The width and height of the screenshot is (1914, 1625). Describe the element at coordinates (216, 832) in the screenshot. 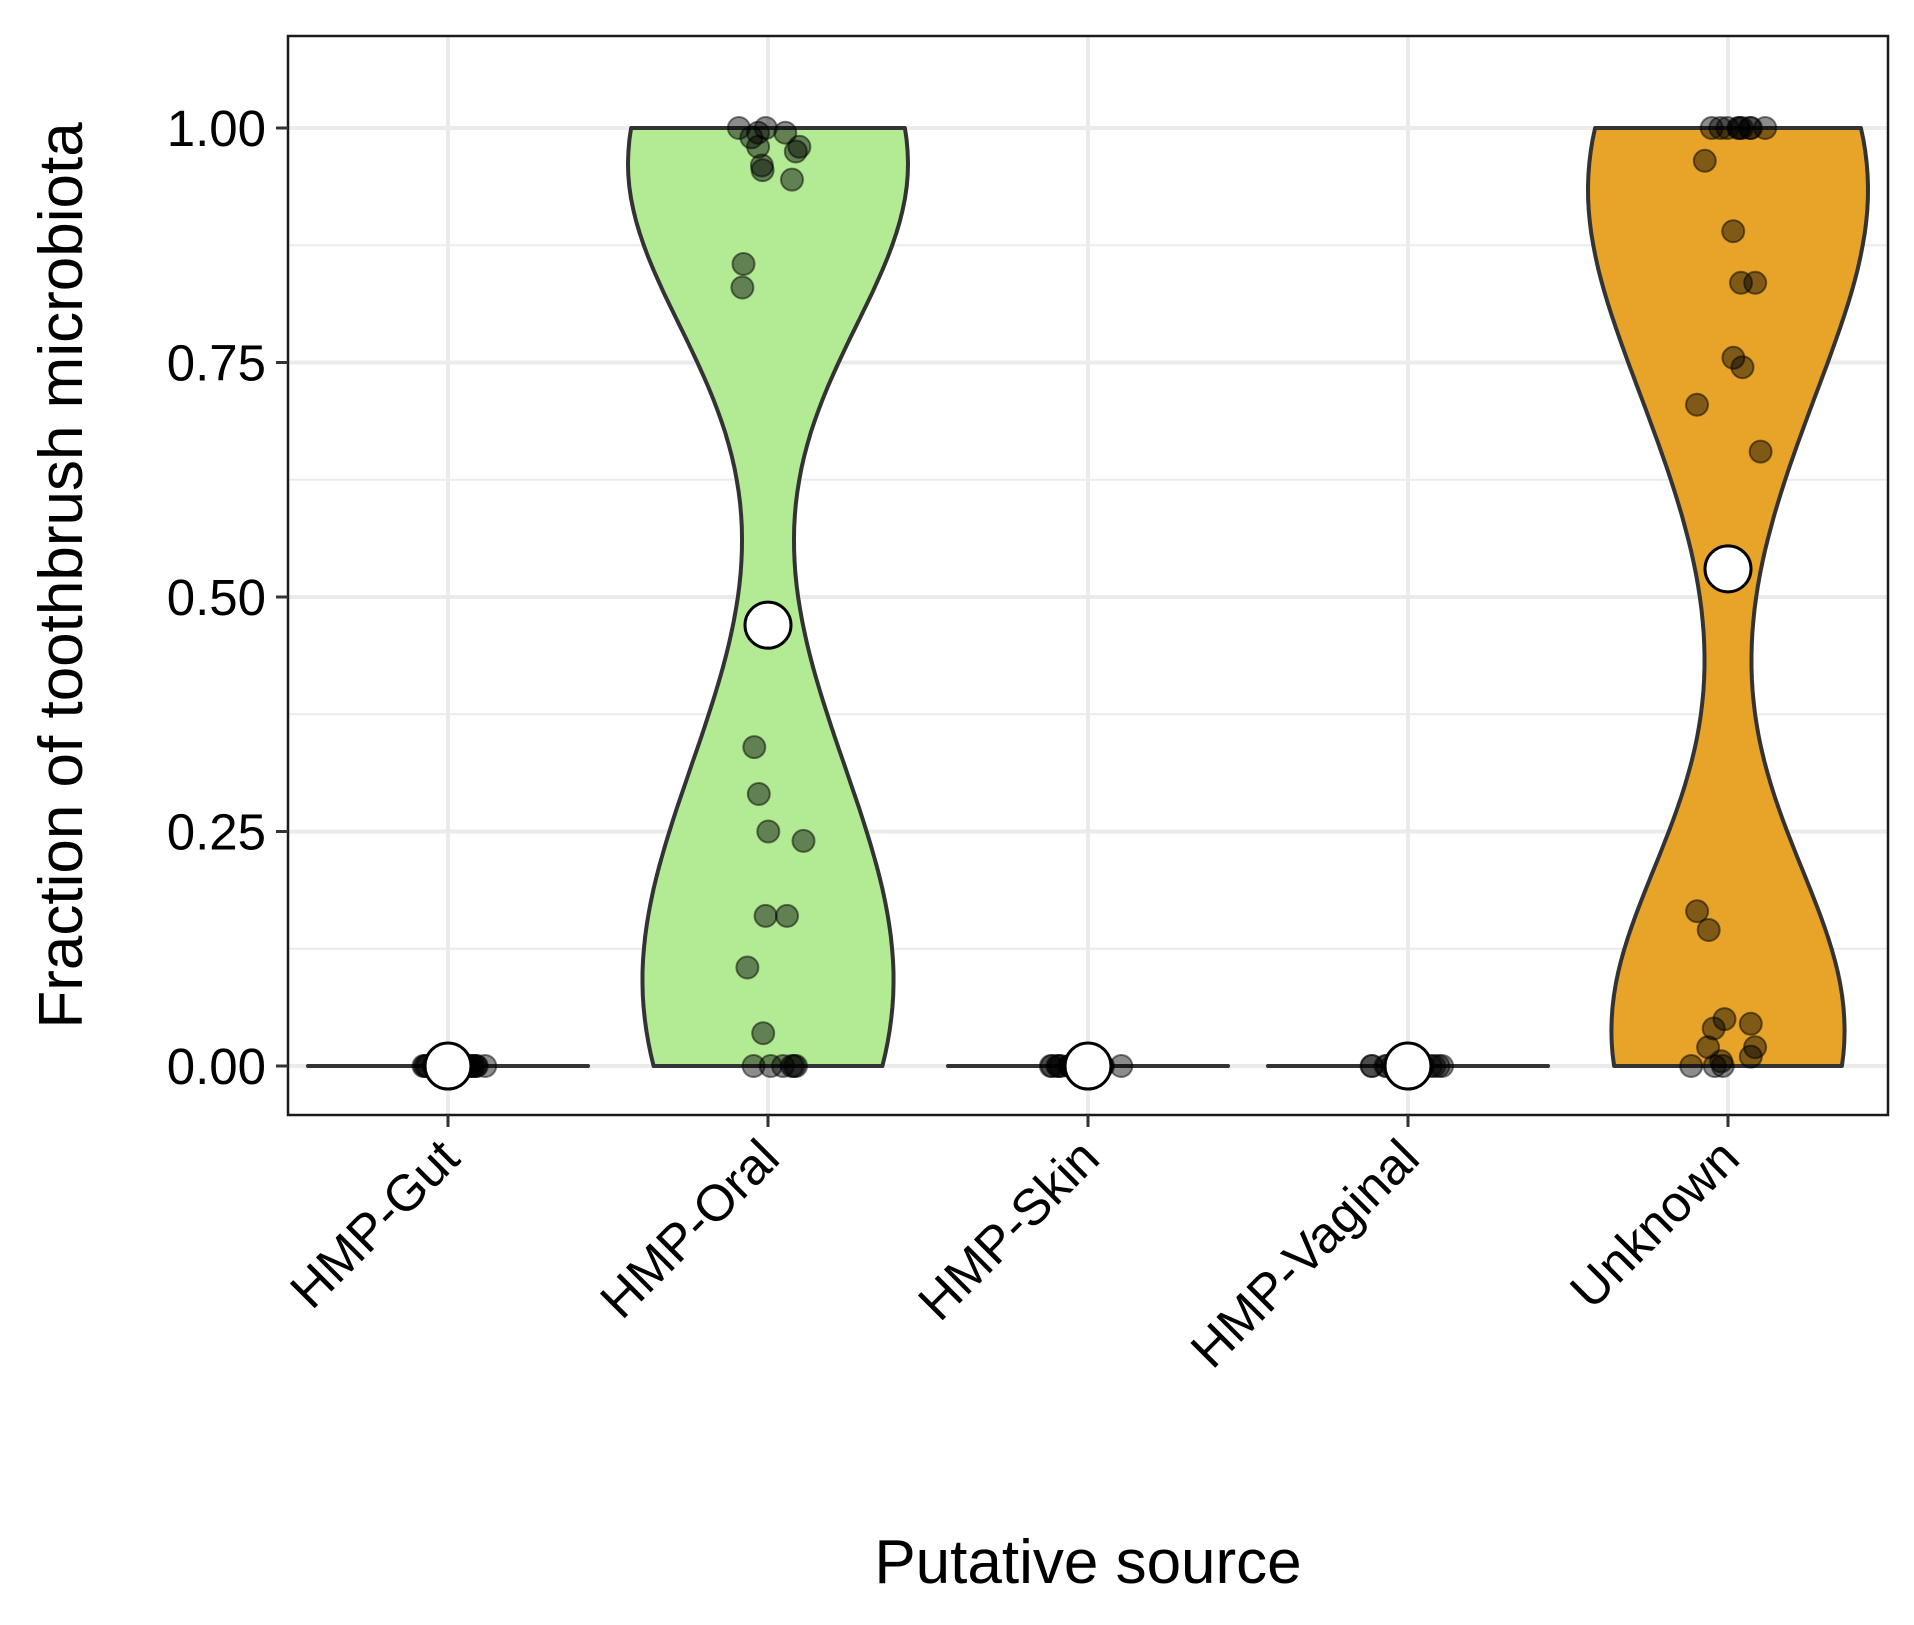

I see `y-tick-label: 0.25` at that location.